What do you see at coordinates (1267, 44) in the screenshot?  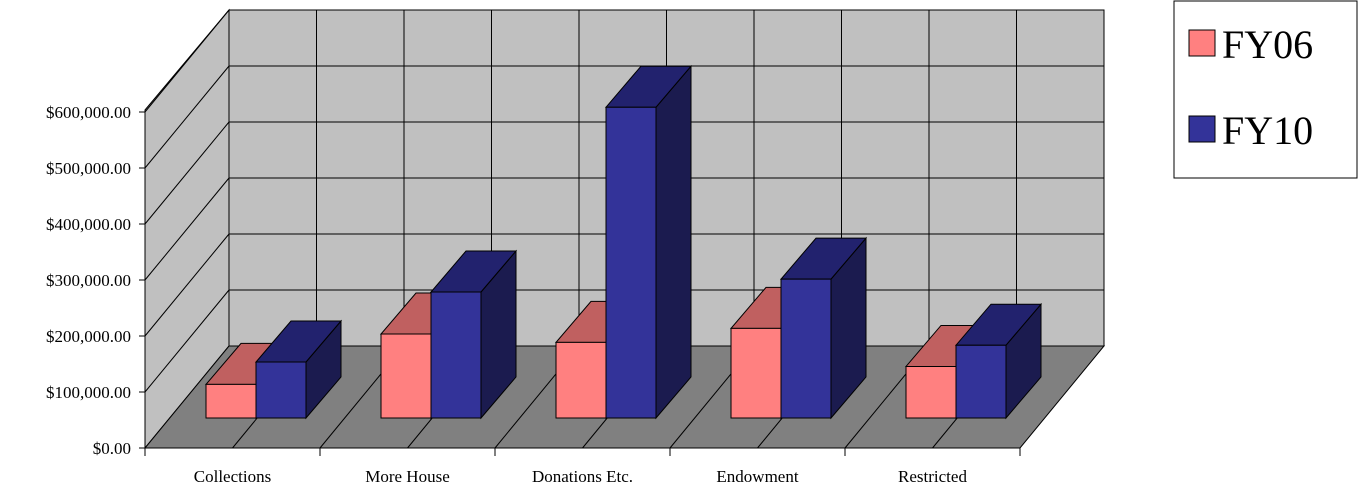 I see `legend-label: FY06` at bounding box center [1267, 44].